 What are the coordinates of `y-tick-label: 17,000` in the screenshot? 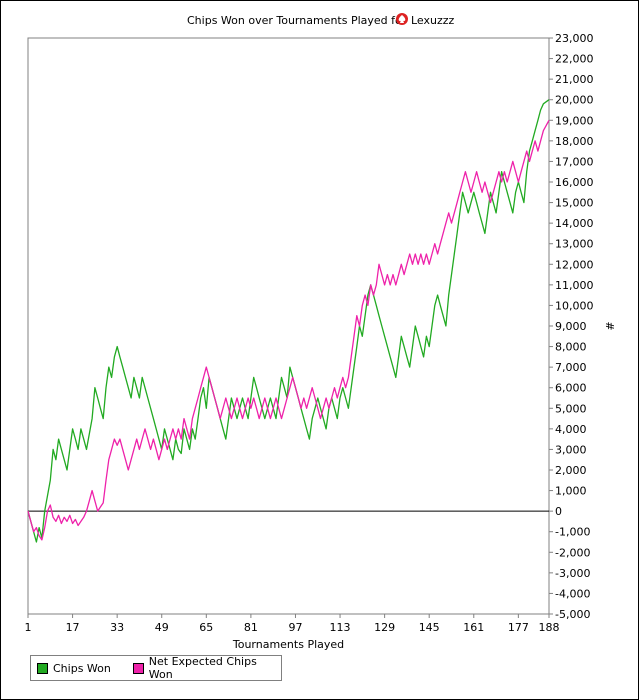 It's located at (574, 161).